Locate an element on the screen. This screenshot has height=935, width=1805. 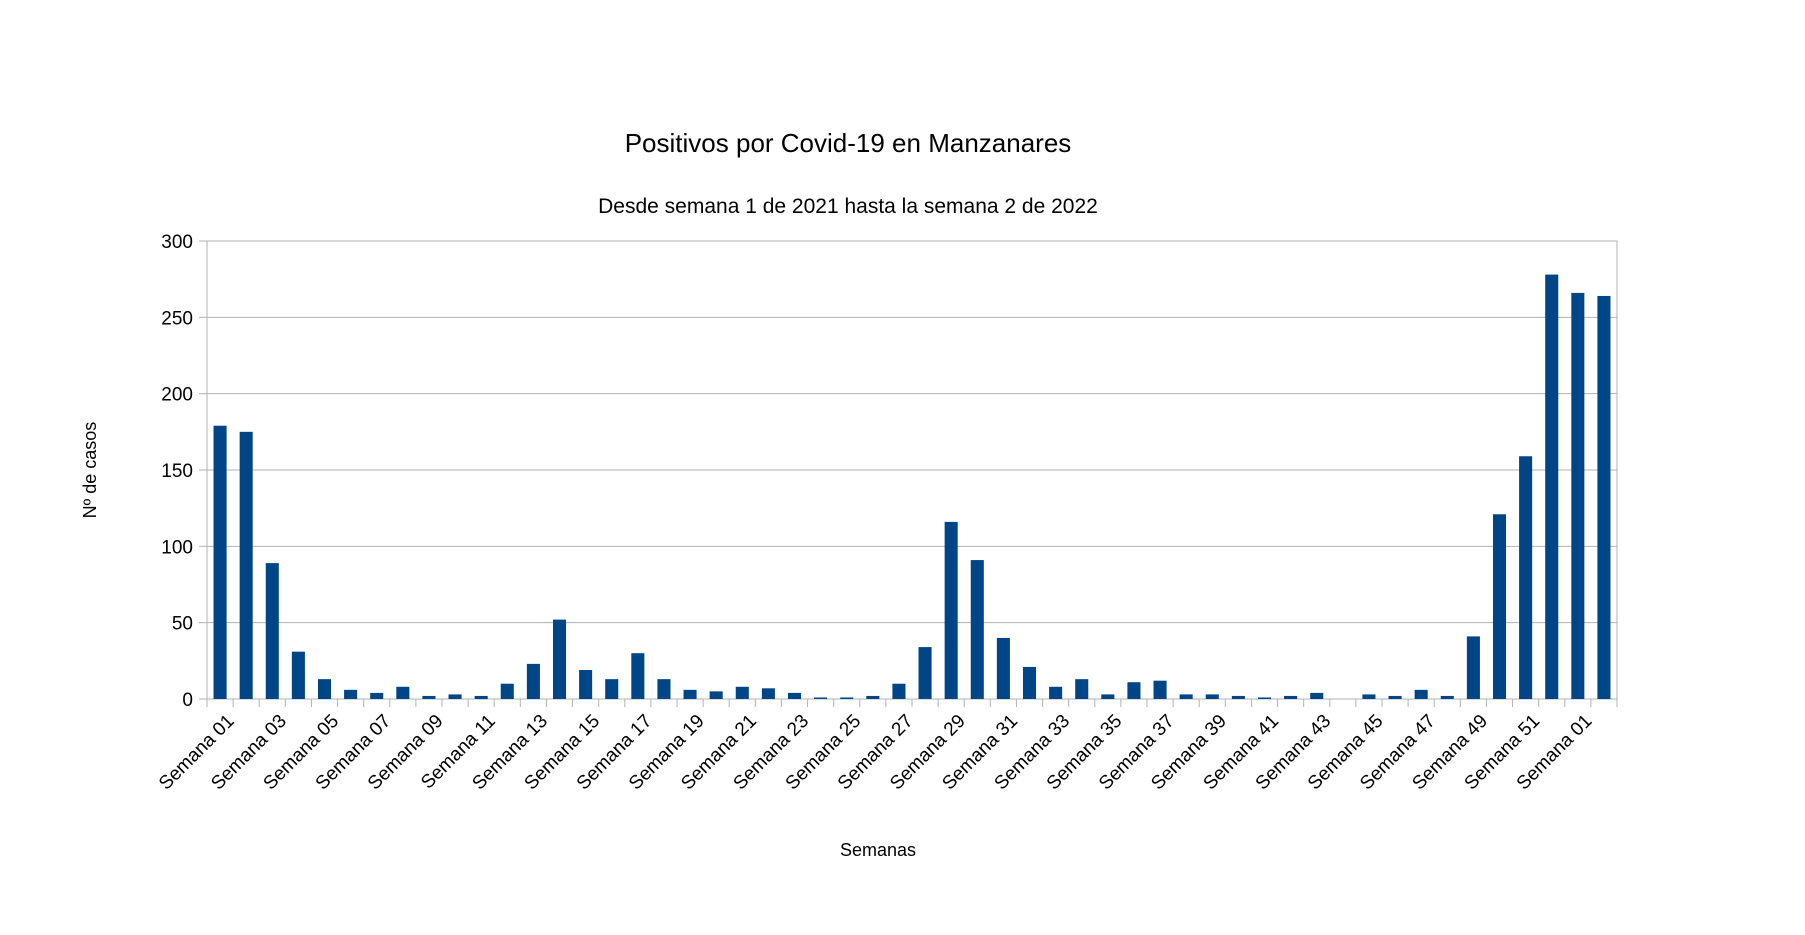
y-tick-label: 250 is located at coordinates (177, 318).